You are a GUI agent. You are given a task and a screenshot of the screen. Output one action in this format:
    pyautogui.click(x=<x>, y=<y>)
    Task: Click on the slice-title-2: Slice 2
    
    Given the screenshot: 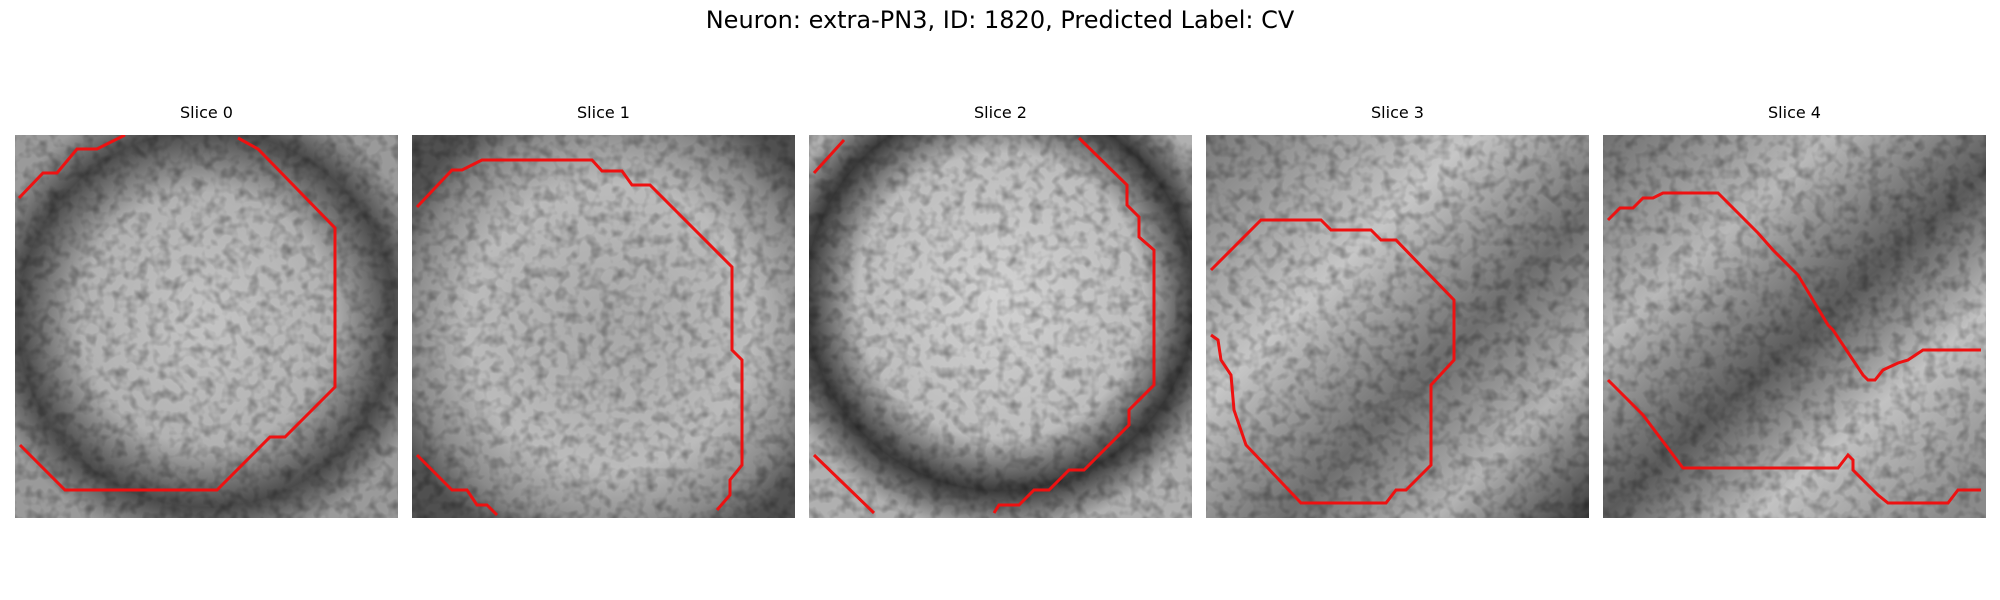 What is the action you would take?
    pyautogui.click(x=1000, y=112)
    